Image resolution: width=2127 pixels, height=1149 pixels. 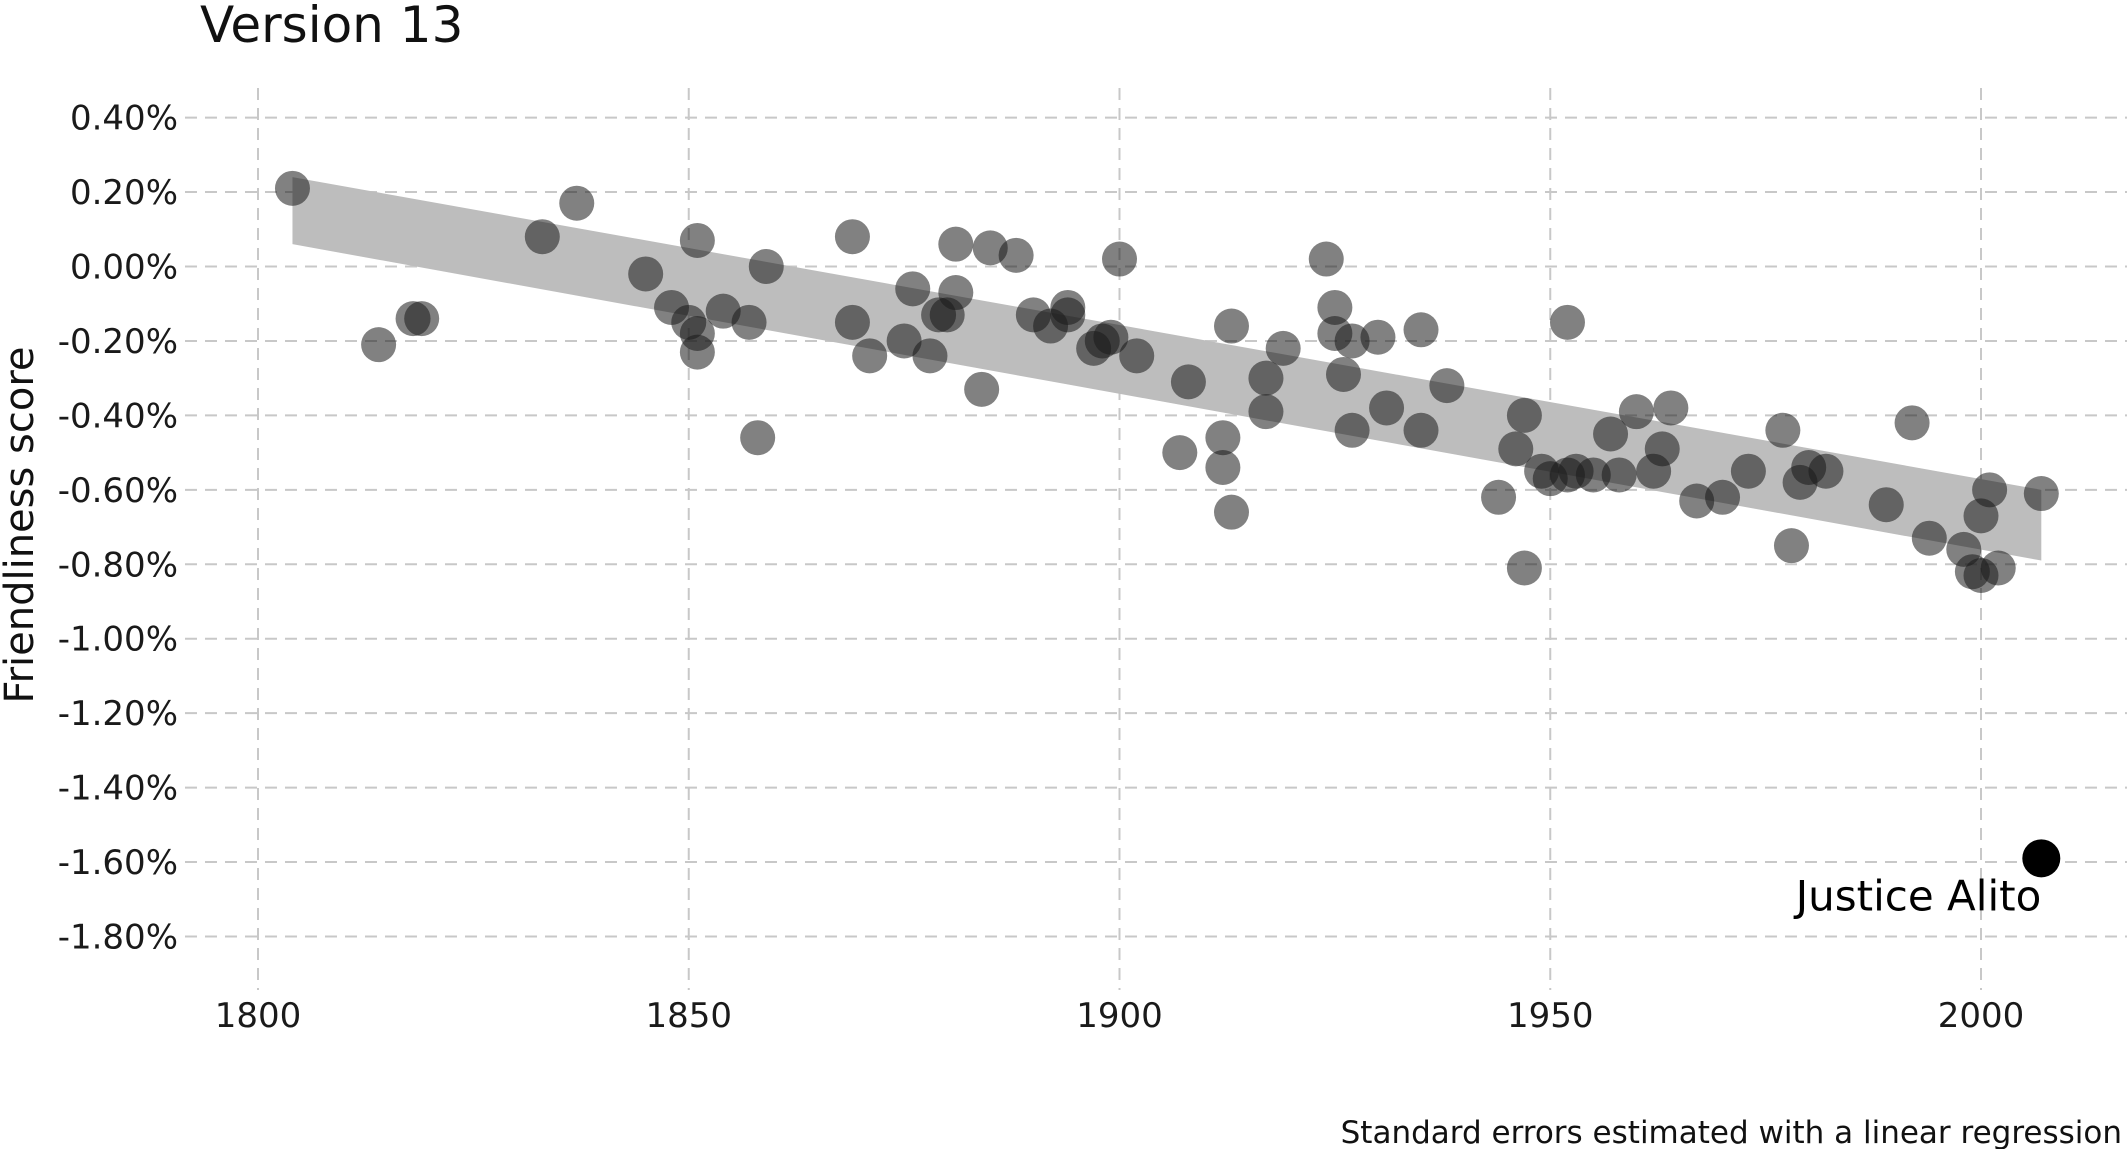 I want to click on y-tick-label: 0.00%, so click(x=124, y=268).